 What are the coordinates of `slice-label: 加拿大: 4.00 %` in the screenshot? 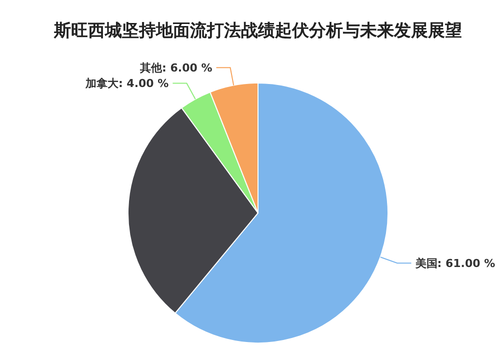 It's located at (126, 83).